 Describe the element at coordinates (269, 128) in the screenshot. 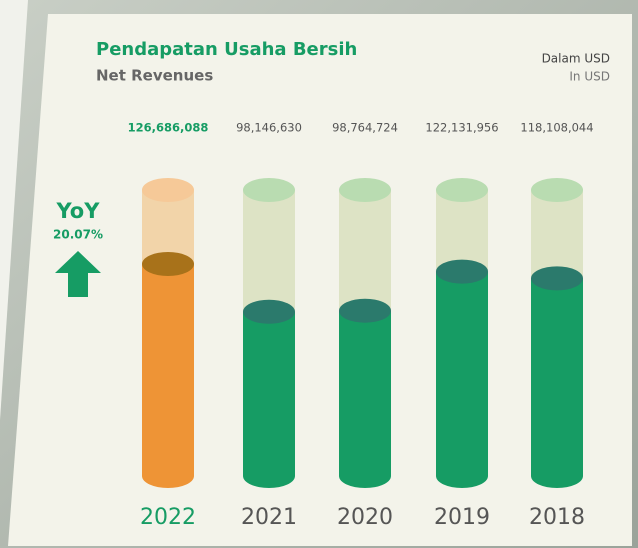

I see `value-label: 98,146,630` at that location.